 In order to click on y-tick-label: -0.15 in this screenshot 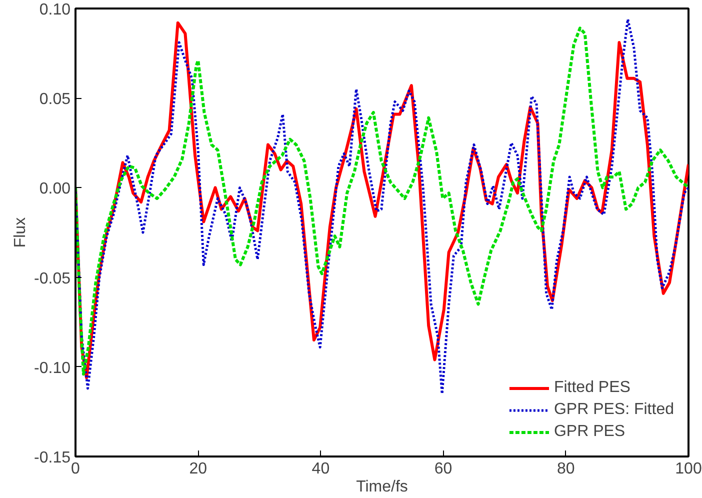, I will do `click(52, 458)`.